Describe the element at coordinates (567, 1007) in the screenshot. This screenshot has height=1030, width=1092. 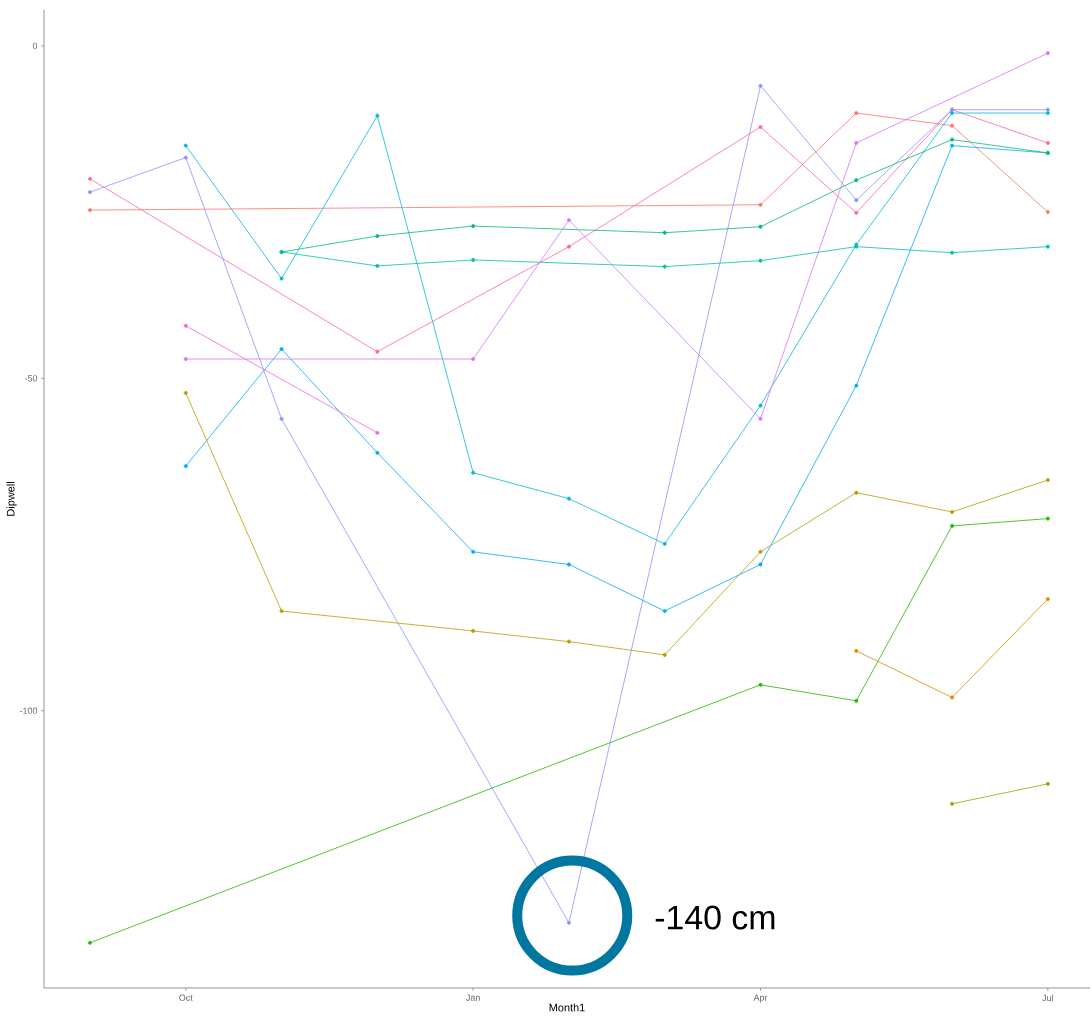
I see `x-axis-title: Month1` at that location.